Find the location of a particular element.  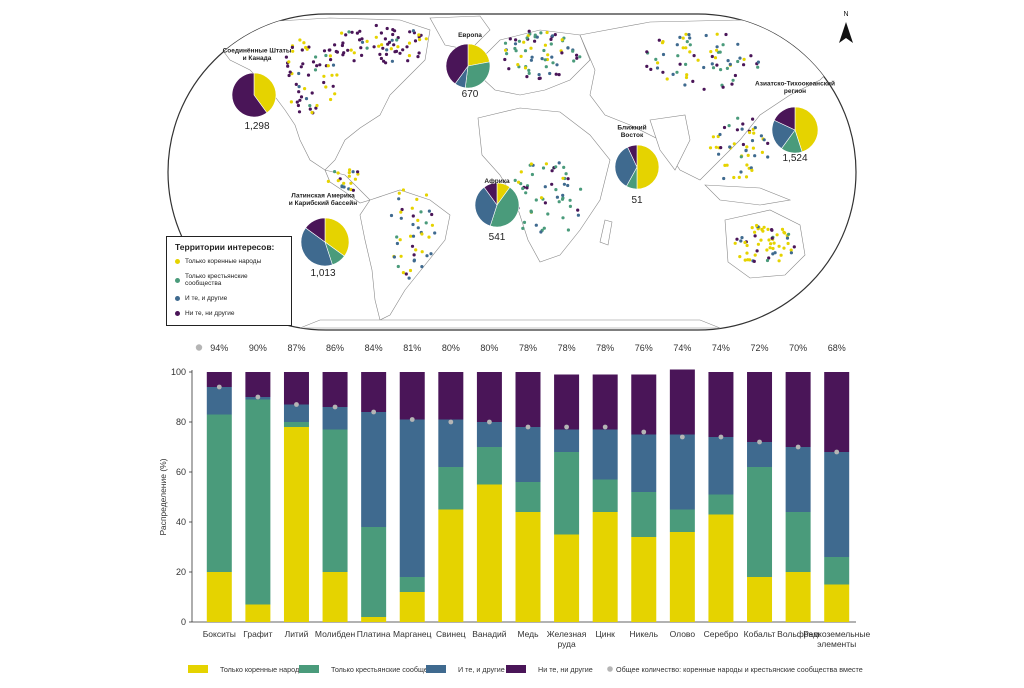

x-tick-label: Кобальт is located at coordinates (760, 634).